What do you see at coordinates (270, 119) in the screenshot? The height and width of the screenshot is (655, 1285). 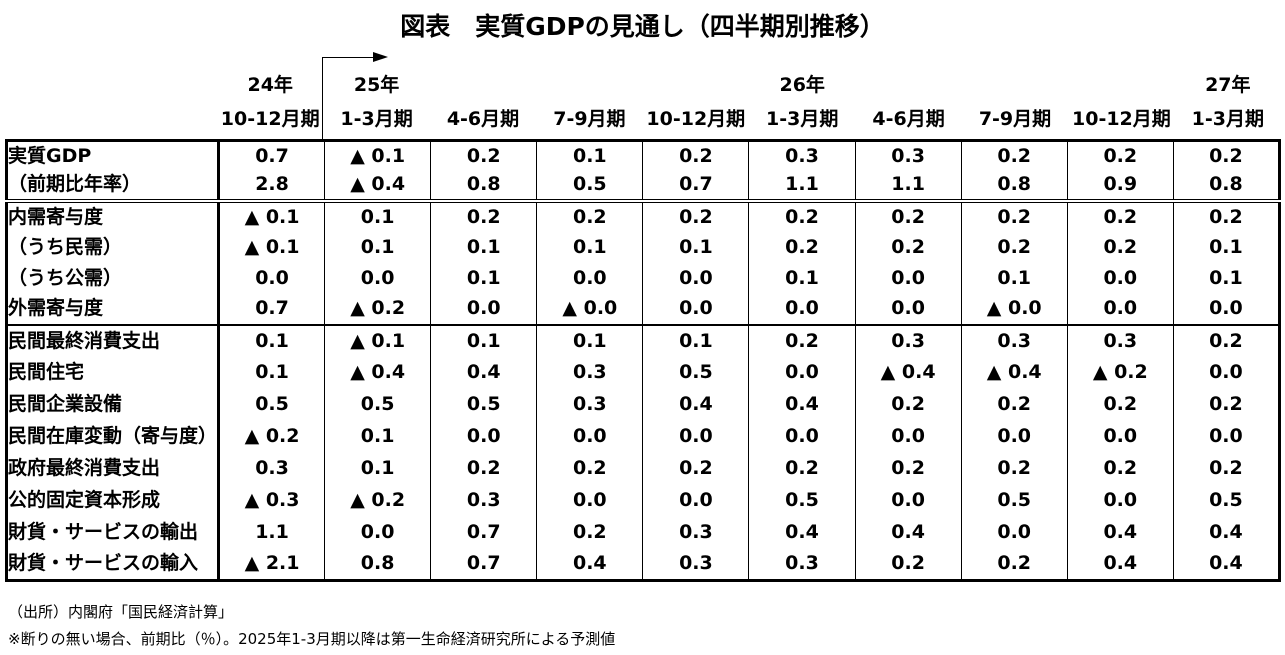 I see `quarter-label: 10-12月期` at bounding box center [270, 119].